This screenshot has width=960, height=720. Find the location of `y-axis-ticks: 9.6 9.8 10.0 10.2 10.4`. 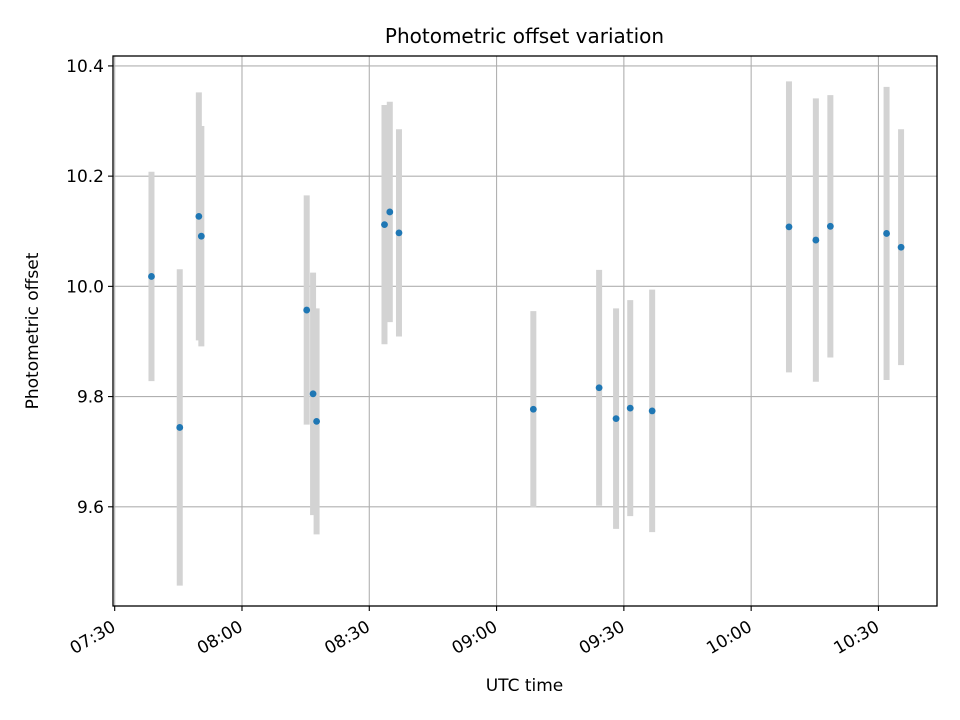

y-axis-ticks: 9.6 9.8 10.0 10.2 10.4 is located at coordinates (89, 287).